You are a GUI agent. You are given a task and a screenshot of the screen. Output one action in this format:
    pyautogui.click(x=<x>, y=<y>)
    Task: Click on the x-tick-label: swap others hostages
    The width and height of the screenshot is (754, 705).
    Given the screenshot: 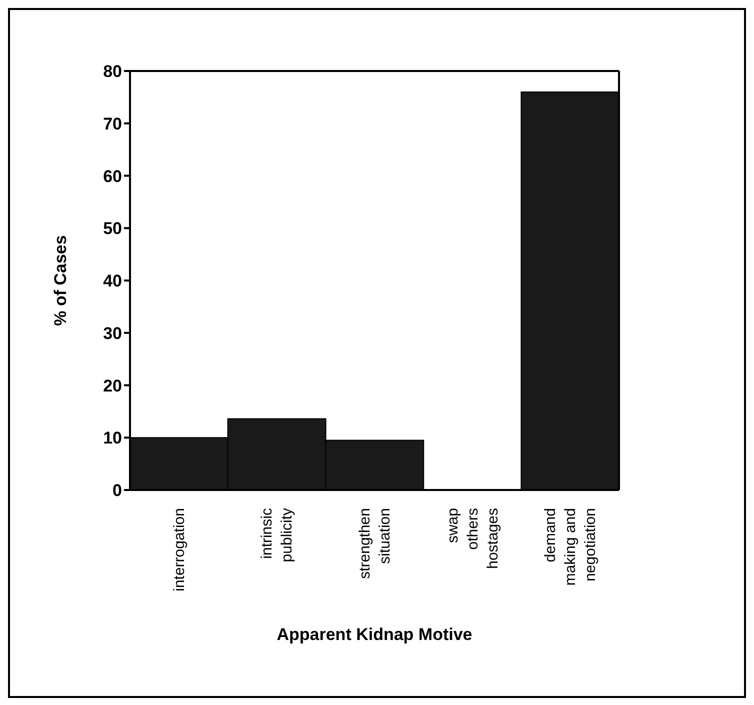 What is the action you would take?
    pyautogui.click(x=473, y=538)
    